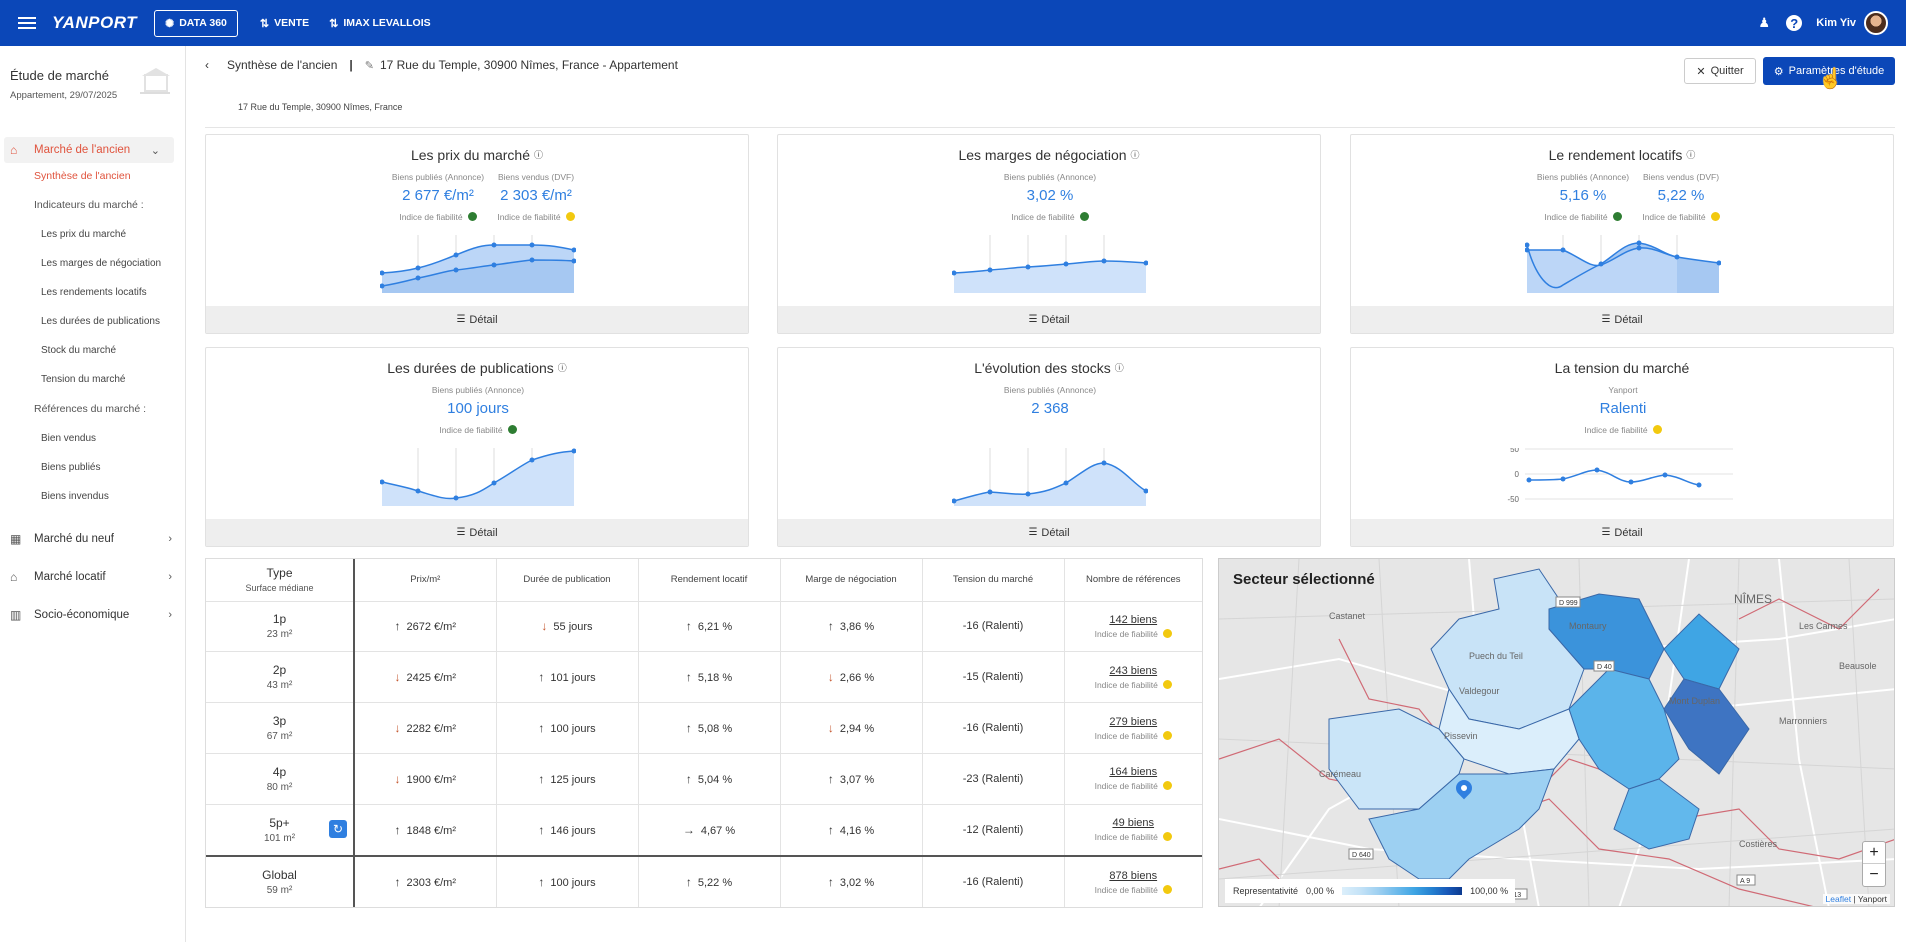  Describe the element at coordinates (93, 577) in the screenshot. I see `sidebar-section-locatif: ⌂ Marché locatif ›` at that location.